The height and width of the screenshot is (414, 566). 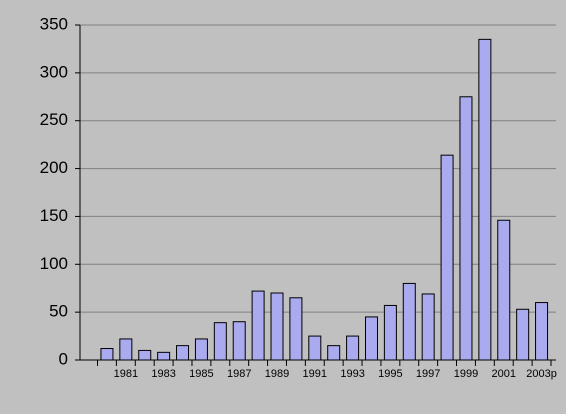 I want to click on x-tick-label: 1997, so click(x=428, y=374).